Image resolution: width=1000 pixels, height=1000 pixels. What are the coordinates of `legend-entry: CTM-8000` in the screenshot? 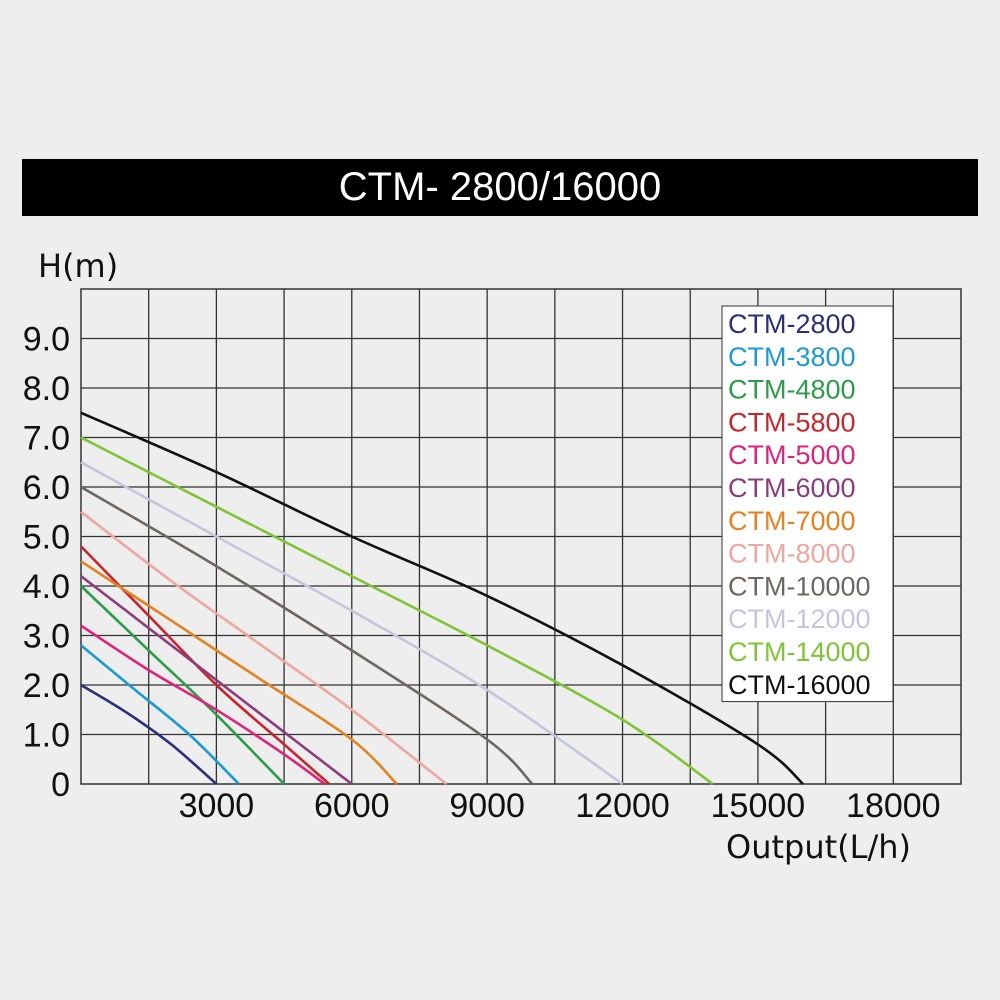 It's located at (792, 554).